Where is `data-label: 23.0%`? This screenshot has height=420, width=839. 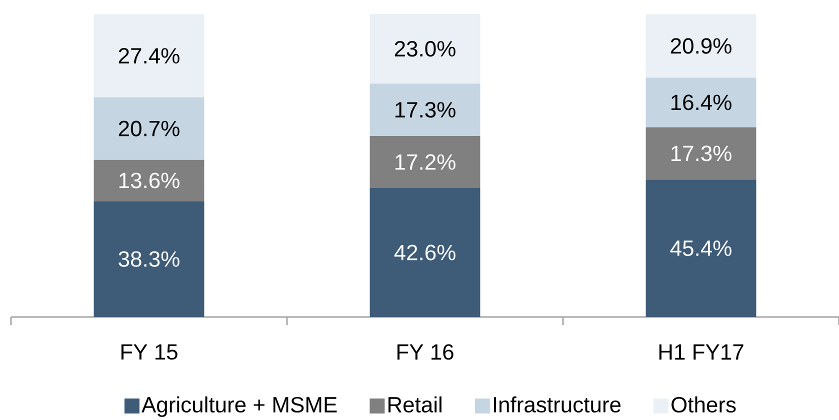 data-label: 23.0% is located at coordinates (425, 49).